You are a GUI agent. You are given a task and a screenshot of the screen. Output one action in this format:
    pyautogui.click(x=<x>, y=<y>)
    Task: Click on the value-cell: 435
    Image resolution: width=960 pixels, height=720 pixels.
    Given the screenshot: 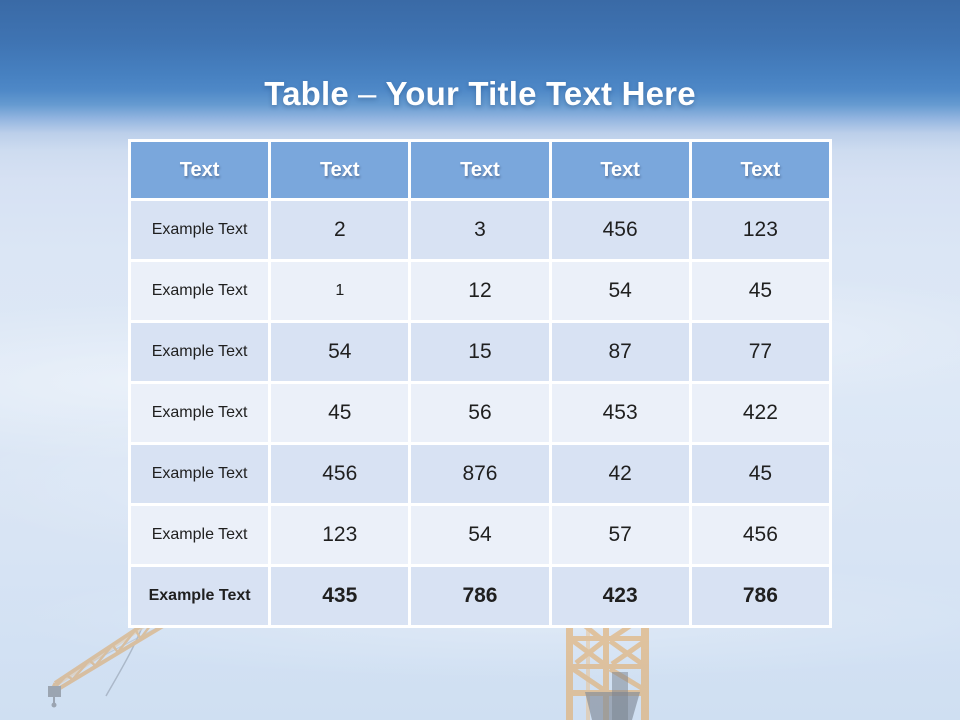 What is the action you would take?
    pyautogui.click(x=340, y=596)
    